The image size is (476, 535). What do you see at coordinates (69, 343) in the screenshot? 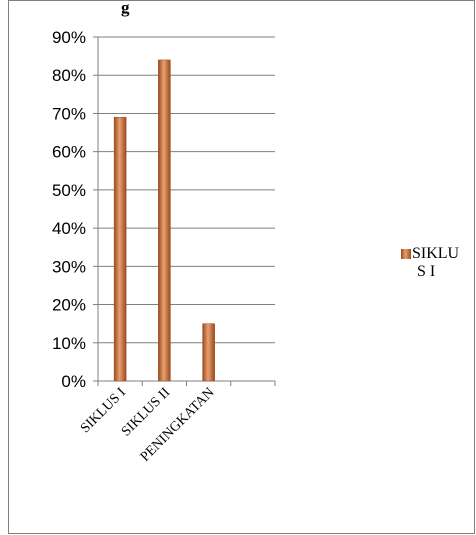
I see `y-tick-label: 10%` at bounding box center [69, 343].